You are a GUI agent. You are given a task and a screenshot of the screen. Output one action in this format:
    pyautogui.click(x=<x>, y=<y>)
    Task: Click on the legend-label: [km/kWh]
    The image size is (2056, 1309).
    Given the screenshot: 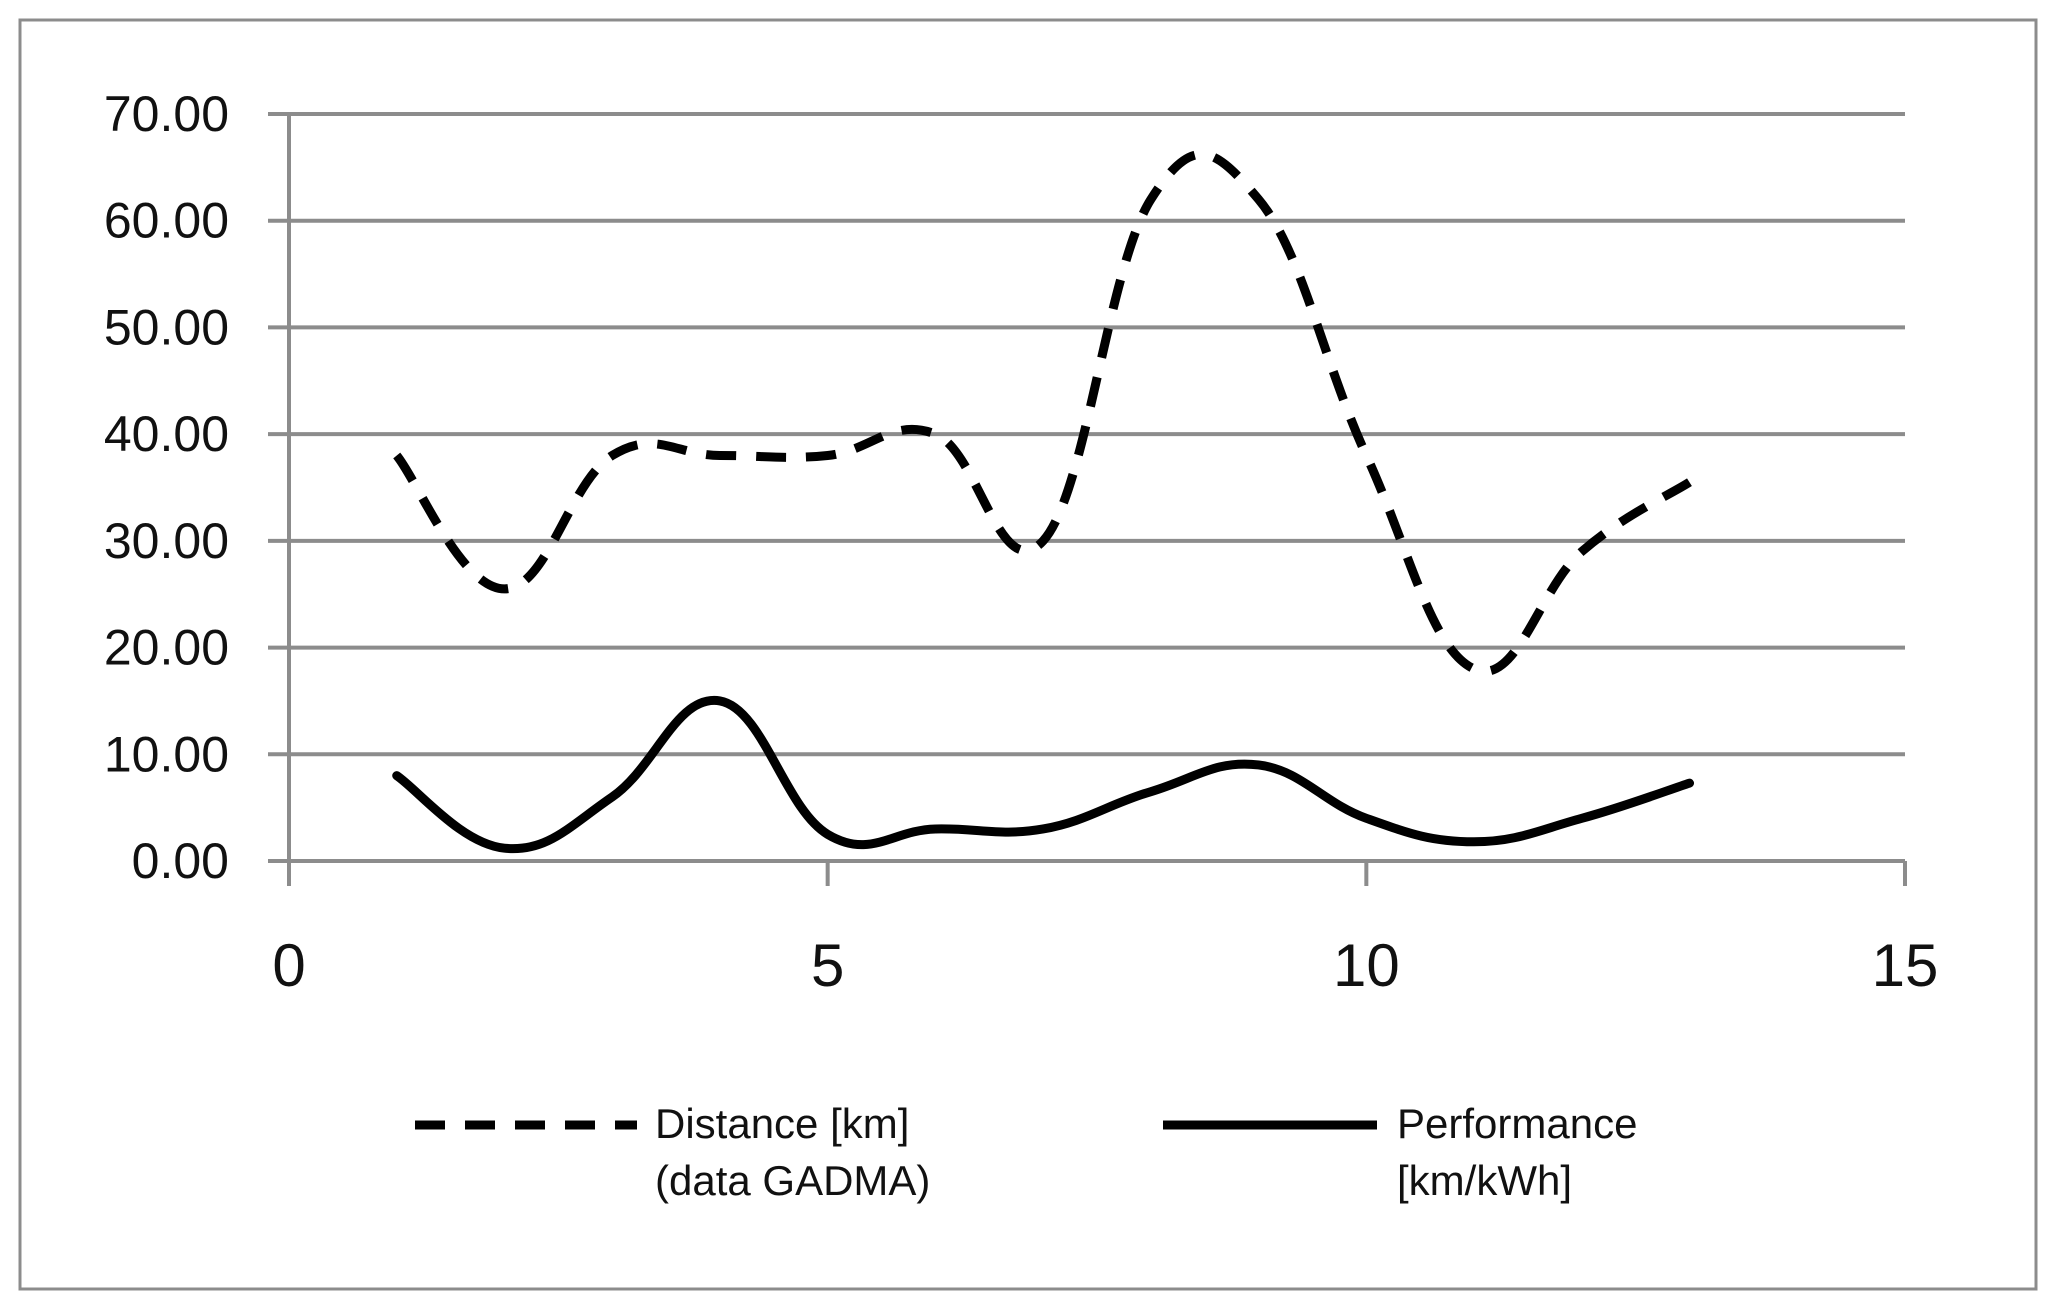 What is the action you would take?
    pyautogui.click(x=1484, y=1180)
    